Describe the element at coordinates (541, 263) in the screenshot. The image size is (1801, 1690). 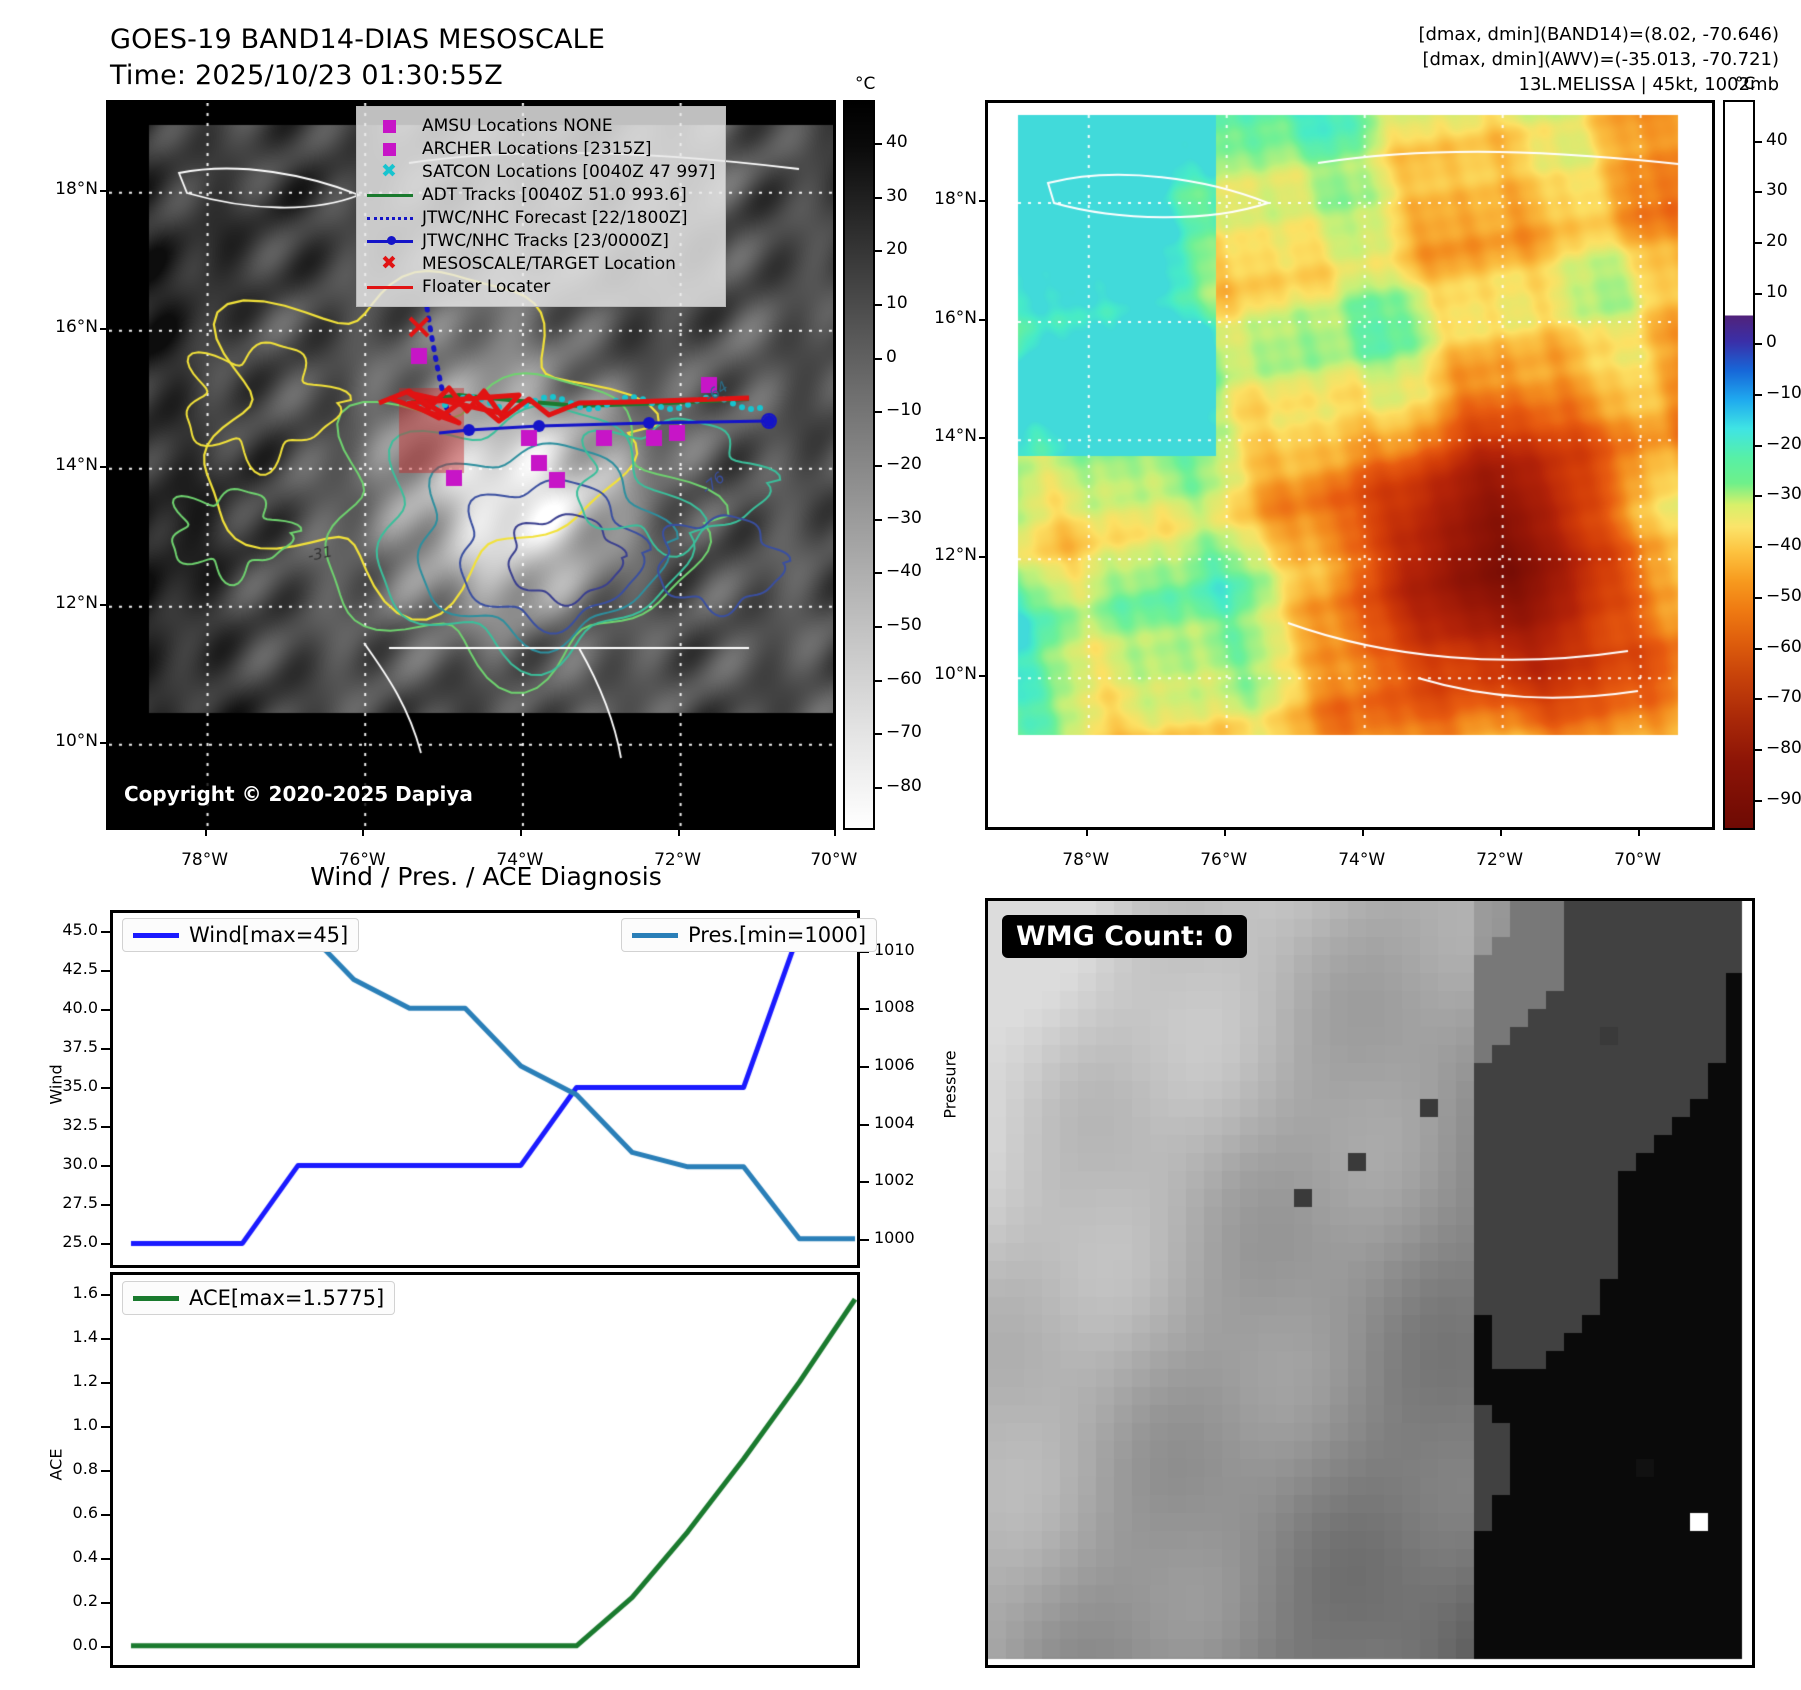
I see `legend-item-6: ✖ MESOSCALE/TARGET Location` at that location.